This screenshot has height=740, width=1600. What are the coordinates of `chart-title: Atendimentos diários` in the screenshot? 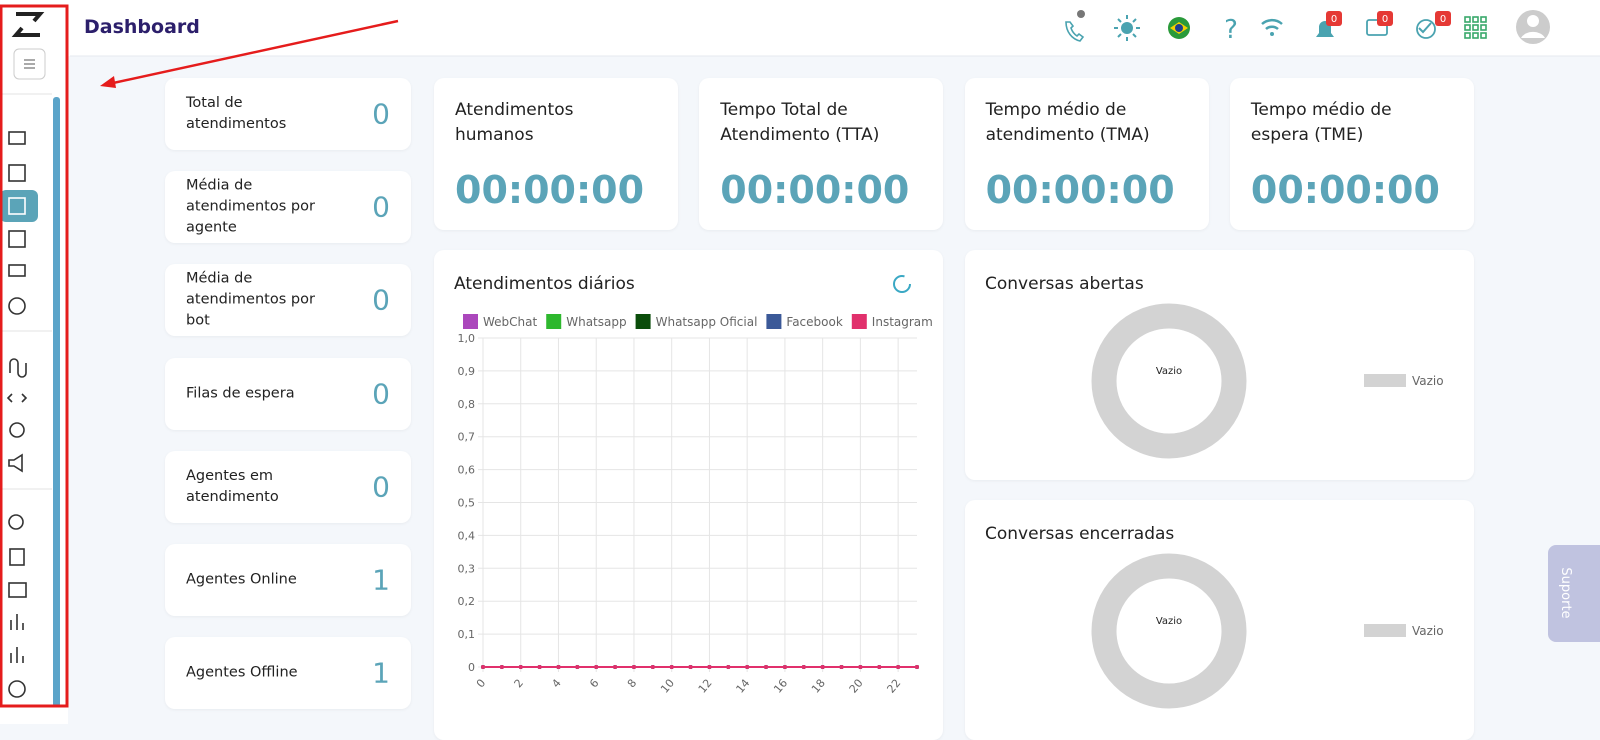 It's located at (544, 284).